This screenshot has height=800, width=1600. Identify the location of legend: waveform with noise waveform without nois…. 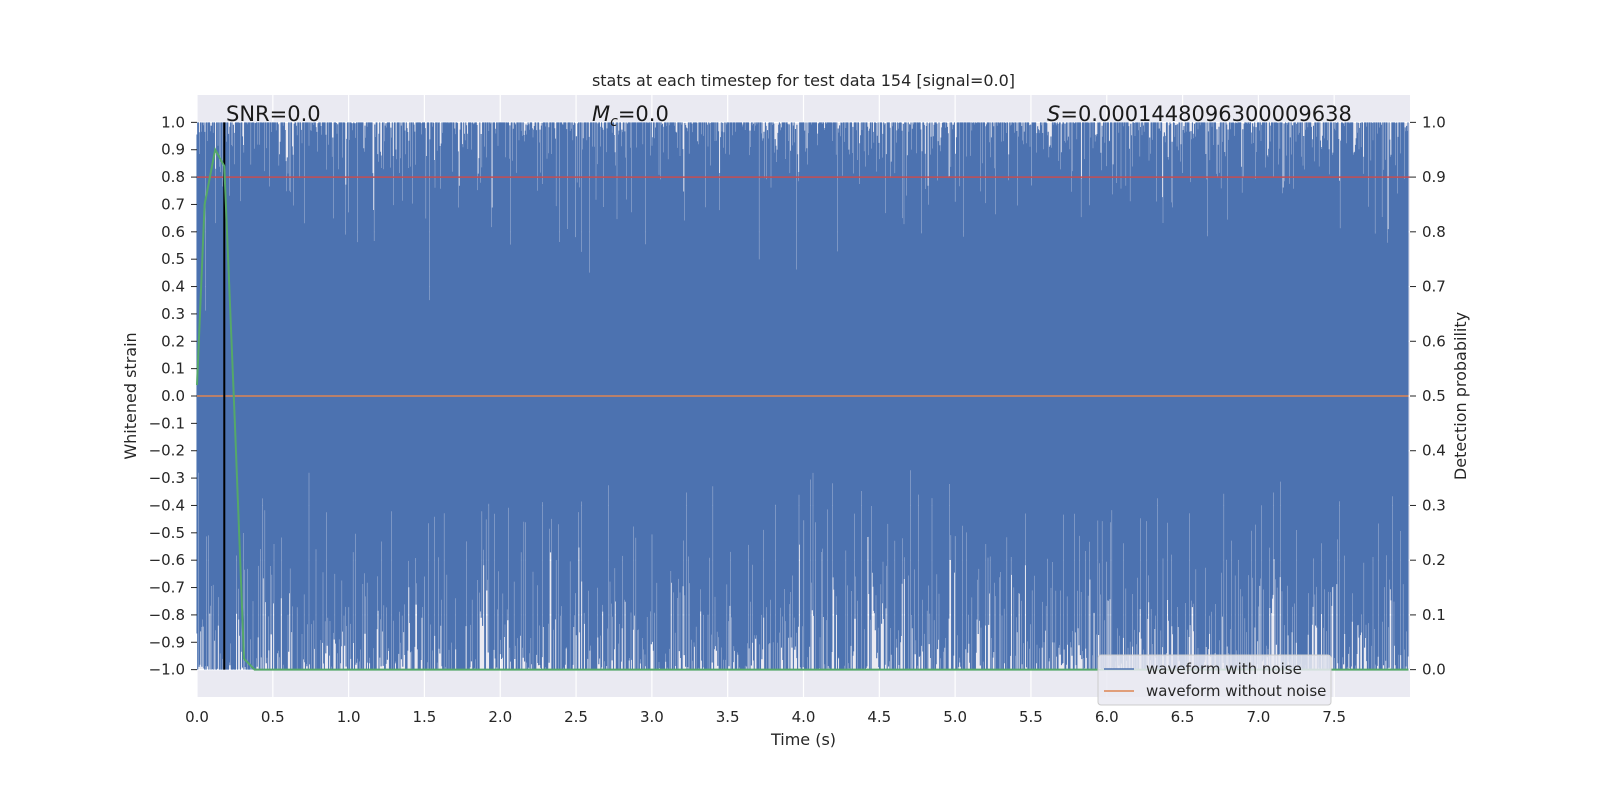
(1214, 680).